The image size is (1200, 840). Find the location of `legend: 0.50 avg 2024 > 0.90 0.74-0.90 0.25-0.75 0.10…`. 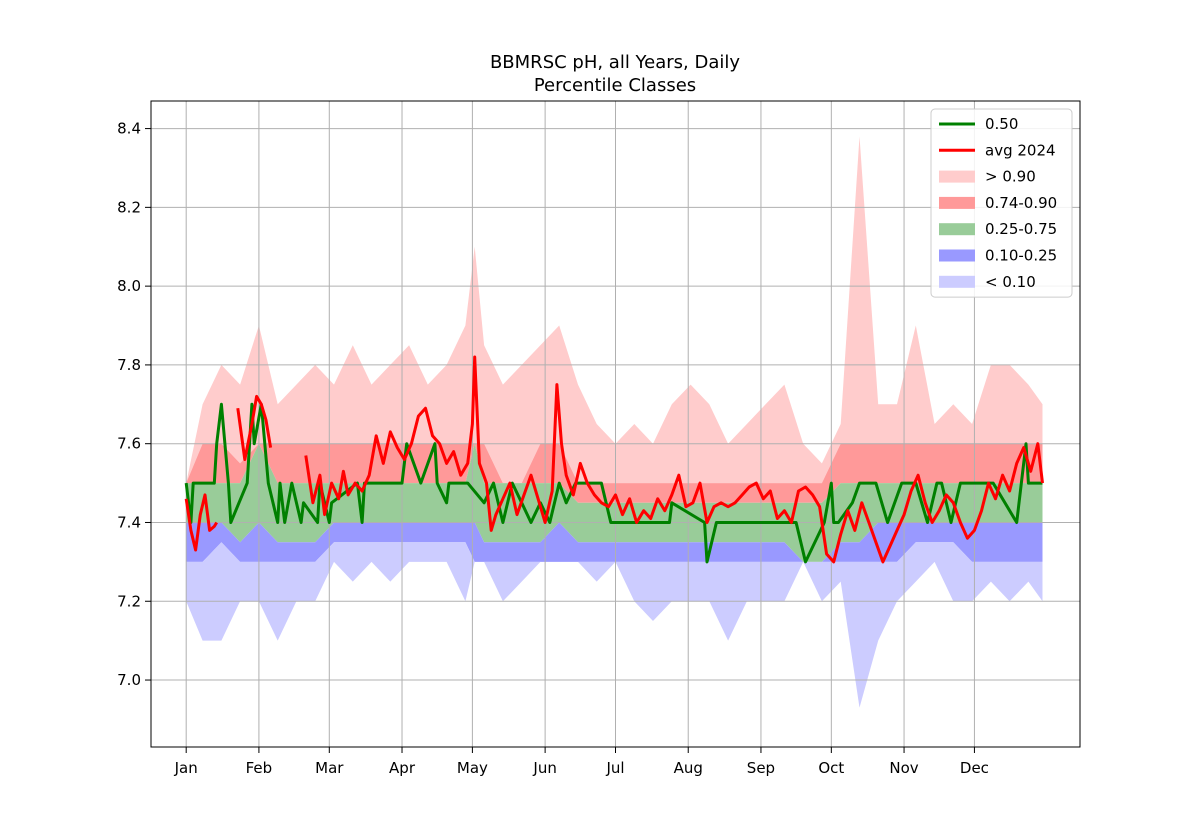

legend: 0.50 avg 2024 > 0.90 0.74-0.90 0.25-0.75 0.10… is located at coordinates (1001, 203).